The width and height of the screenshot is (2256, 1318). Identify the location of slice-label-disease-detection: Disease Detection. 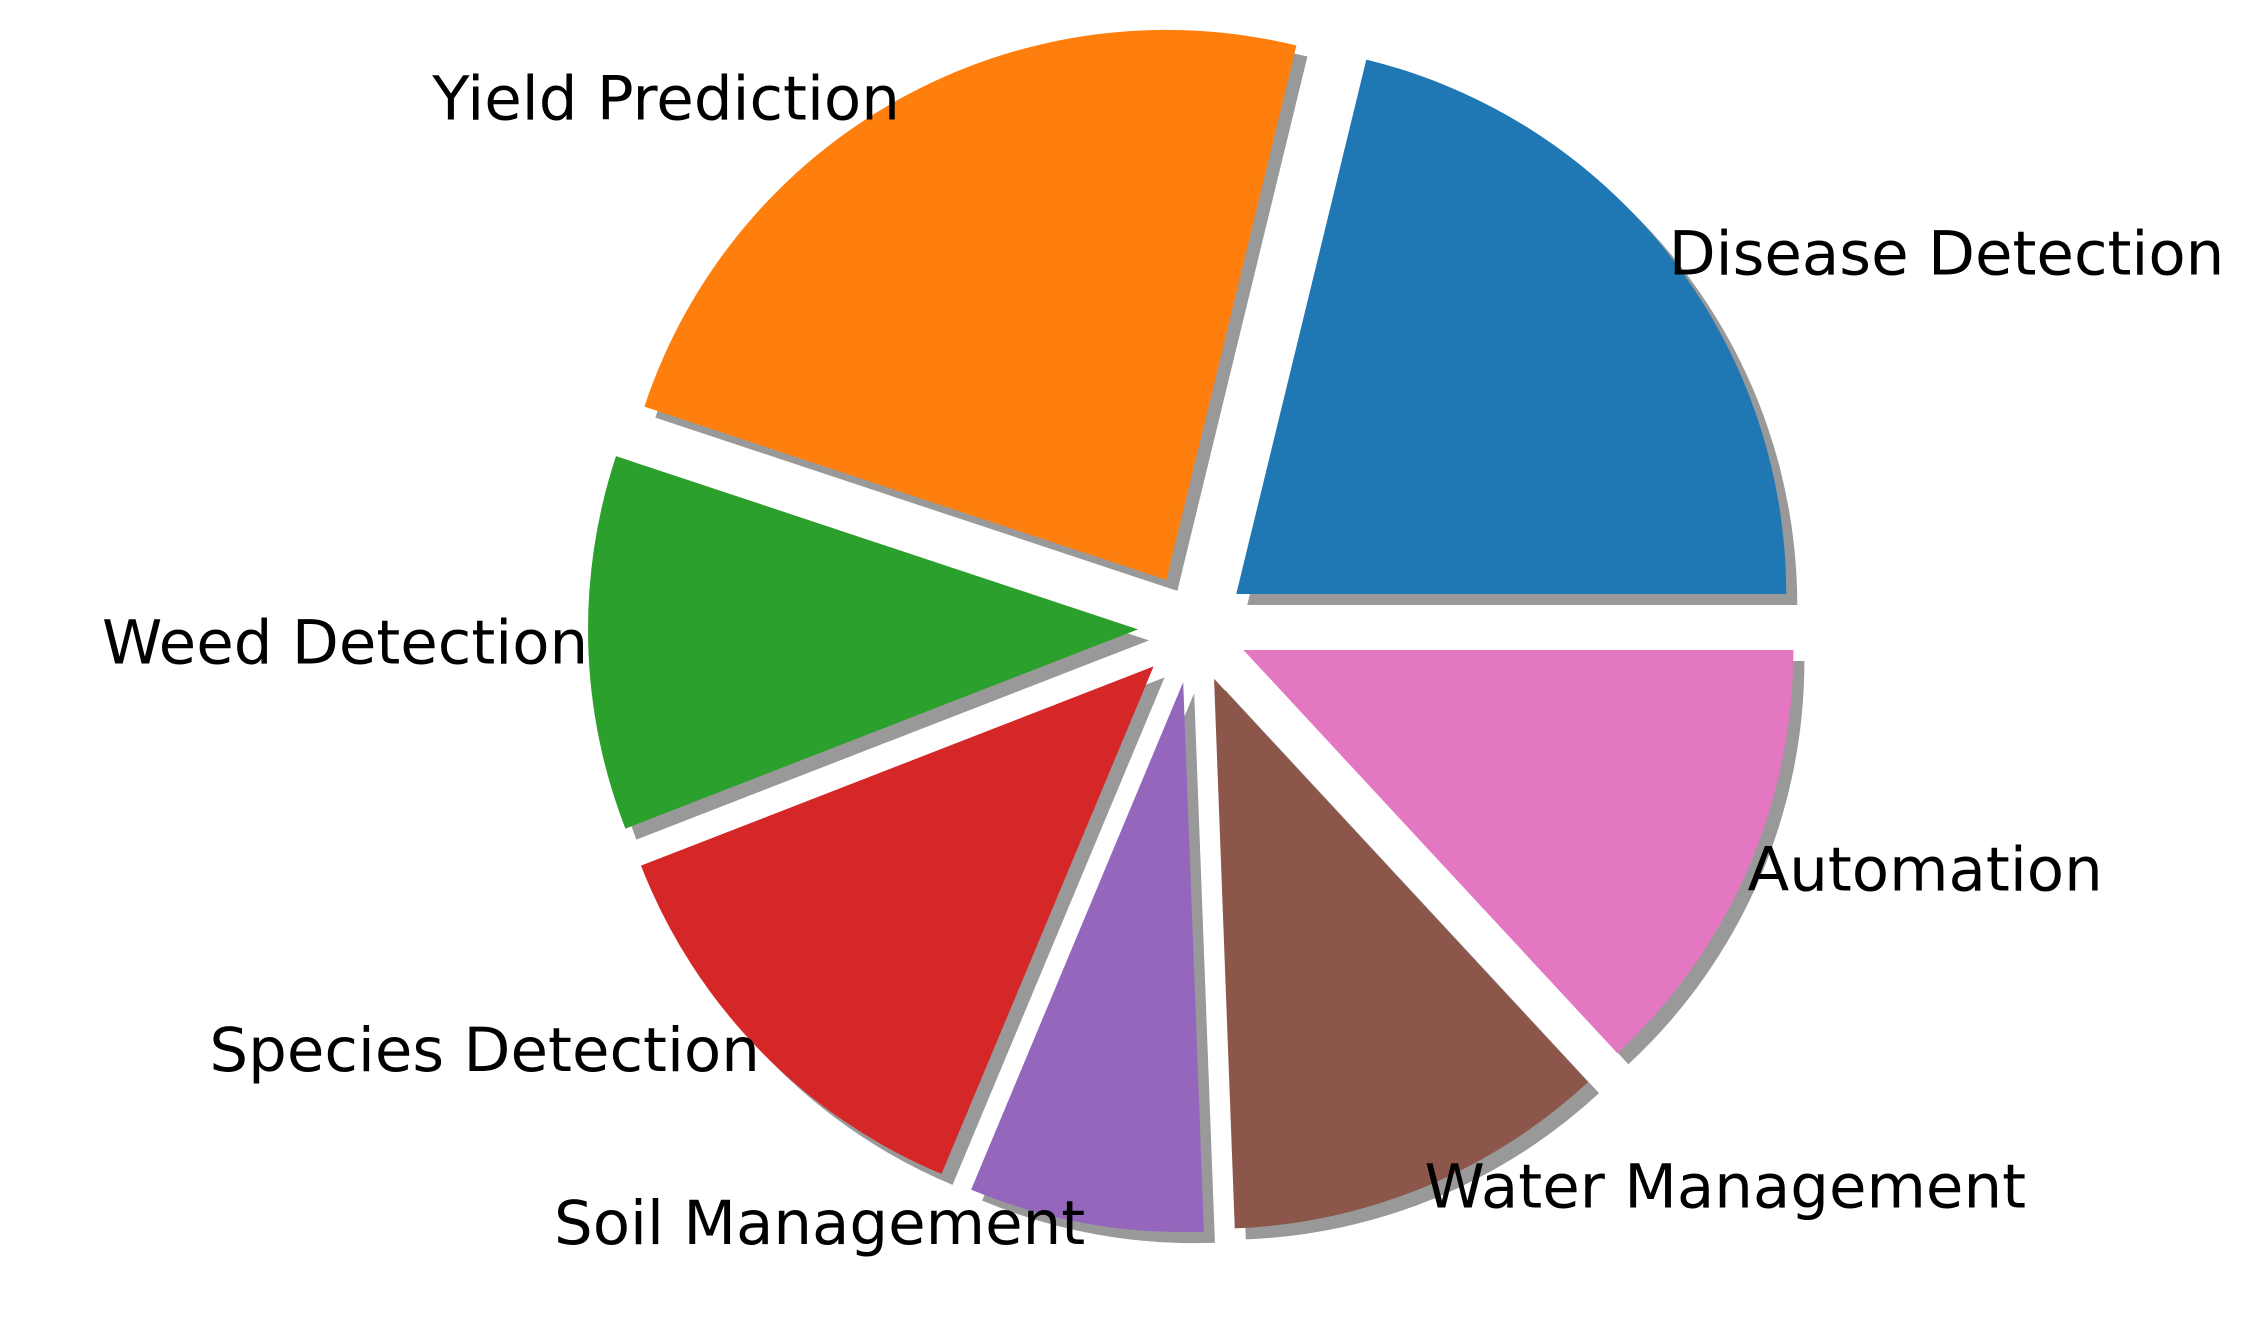
(1947, 254).